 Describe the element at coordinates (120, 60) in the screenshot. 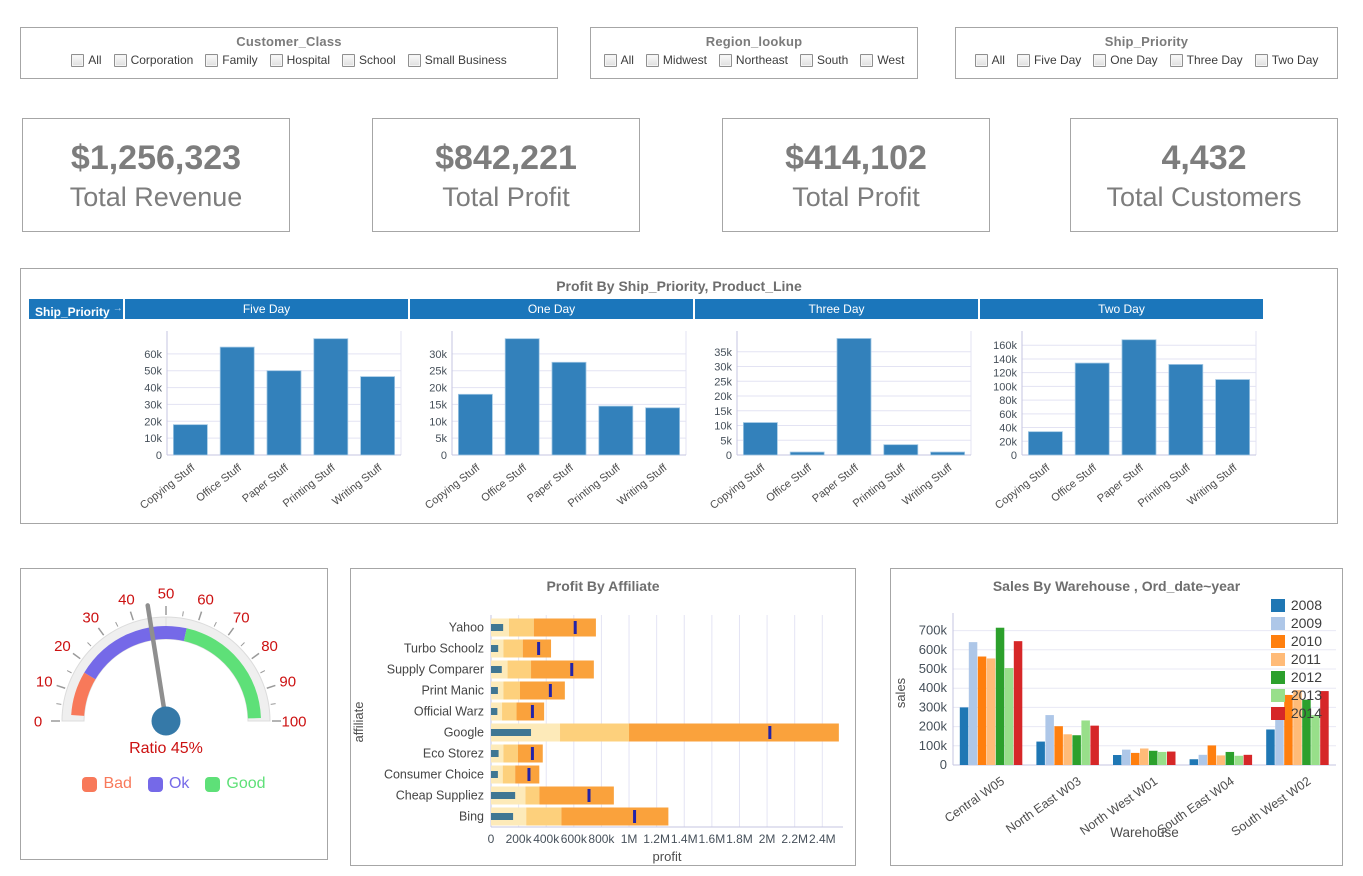

I see `checkbox-corporation` at that location.